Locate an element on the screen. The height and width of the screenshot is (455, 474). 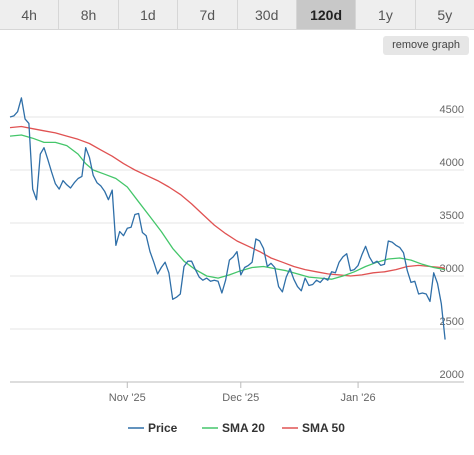
tab-7d: 7d is located at coordinates (208, 14).